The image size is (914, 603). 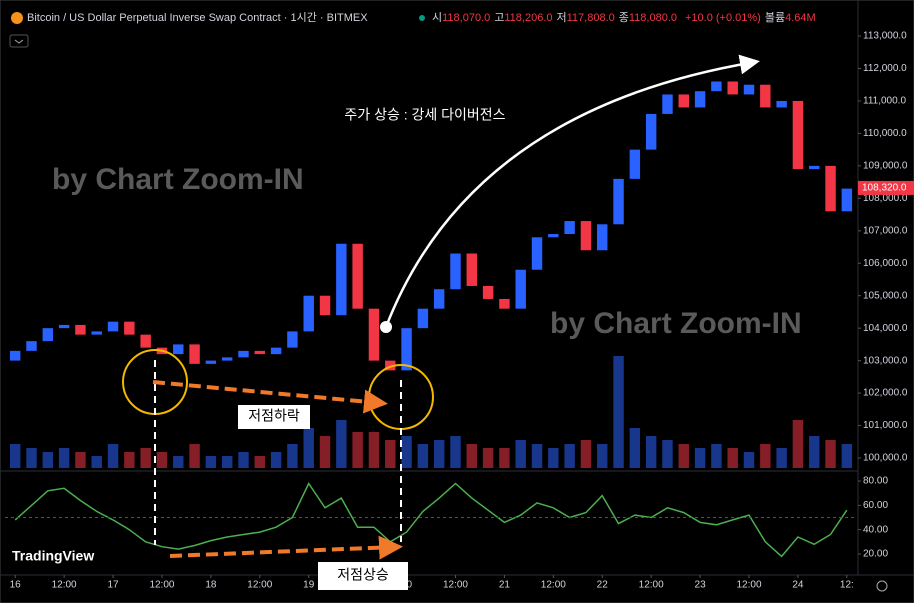 What do you see at coordinates (800, 18) in the screenshot?
I see `quote-value: 4.64M` at bounding box center [800, 18].